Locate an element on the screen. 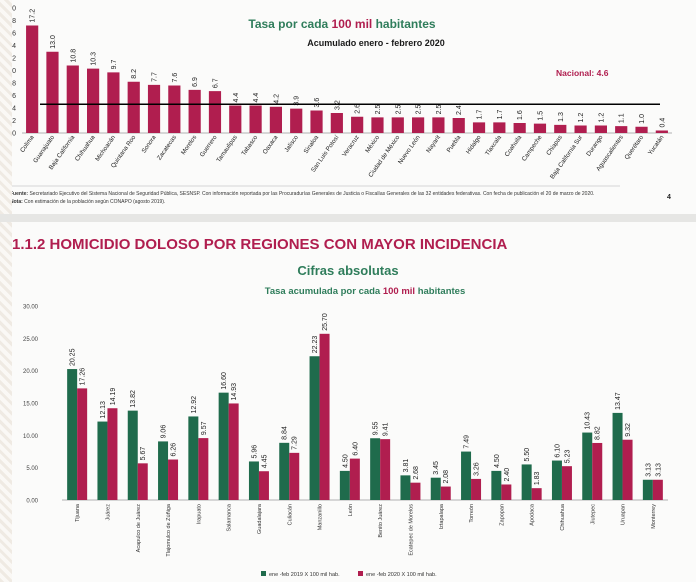  top-value-label: 3.2 is located at coordinates (337, 105).